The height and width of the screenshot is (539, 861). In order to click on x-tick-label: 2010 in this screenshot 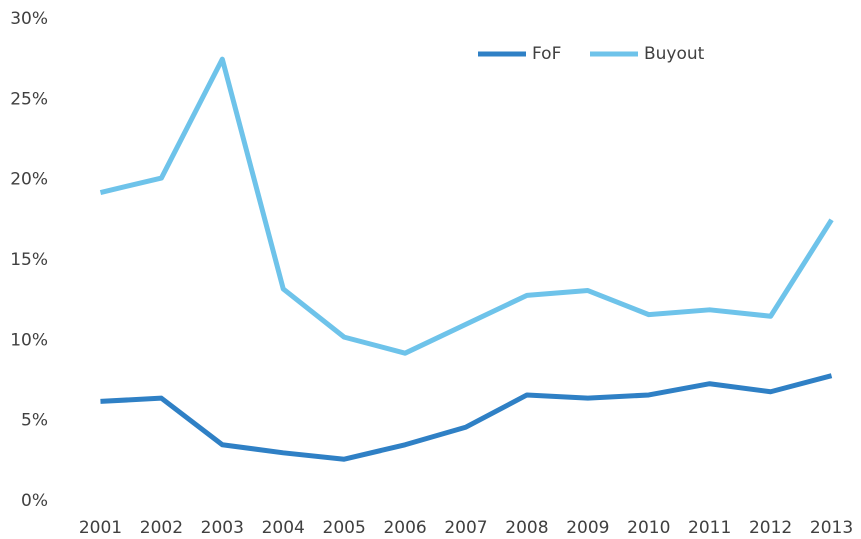, I will do `click(648, 528)`.